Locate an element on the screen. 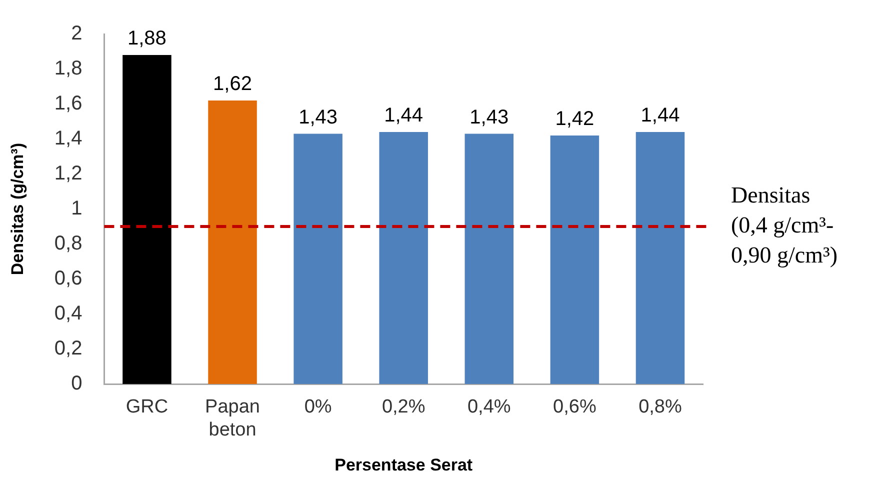 This screenshot has width=883, height=484. data-label: 1,62 is located at coordinates (232, 84).